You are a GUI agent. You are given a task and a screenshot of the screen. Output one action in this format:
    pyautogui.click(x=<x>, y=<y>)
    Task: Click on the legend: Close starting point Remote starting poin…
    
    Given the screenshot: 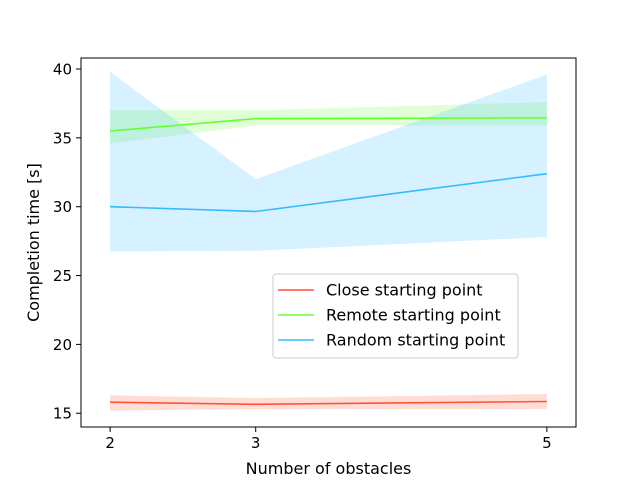 What is the action you would take?
    pyautogui.click(x=395, y=316)
    